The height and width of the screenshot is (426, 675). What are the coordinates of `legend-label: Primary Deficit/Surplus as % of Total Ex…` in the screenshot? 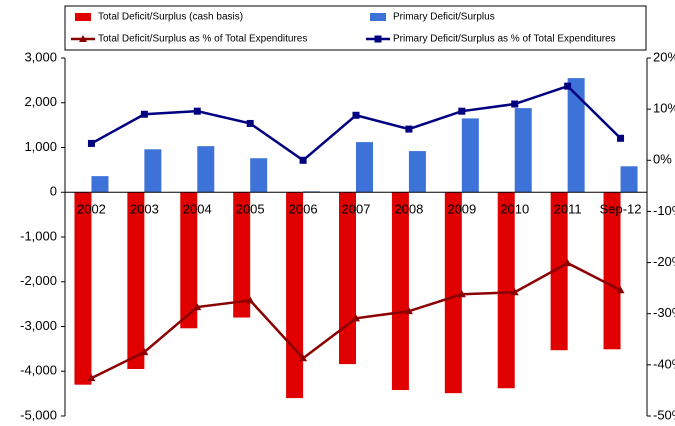 It's located at (504, 39).